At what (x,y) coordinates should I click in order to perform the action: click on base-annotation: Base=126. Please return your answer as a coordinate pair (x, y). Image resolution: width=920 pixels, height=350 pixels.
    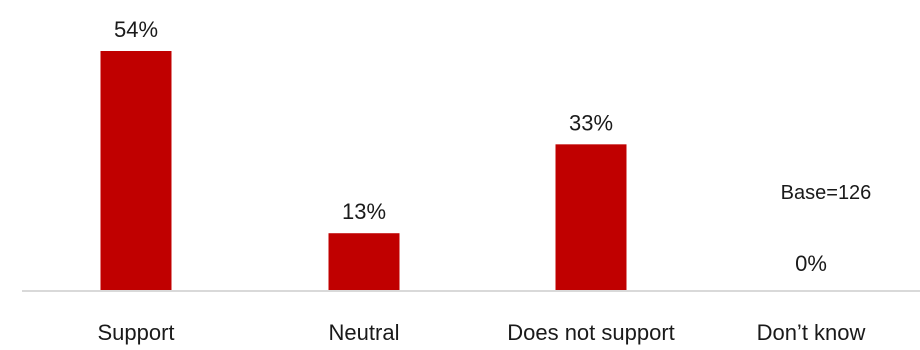
    Looking at the image, I should click on (826, 193).